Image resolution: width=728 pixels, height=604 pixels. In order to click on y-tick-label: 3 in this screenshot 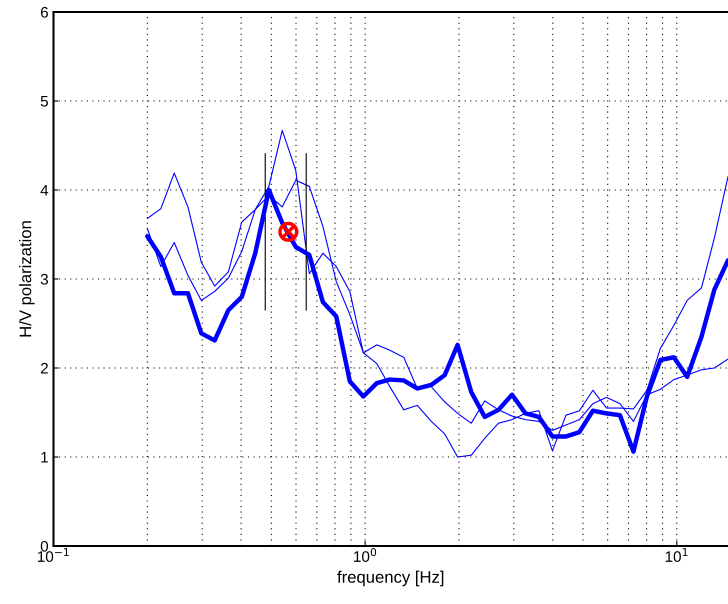, I will do `click(44, 279)`.